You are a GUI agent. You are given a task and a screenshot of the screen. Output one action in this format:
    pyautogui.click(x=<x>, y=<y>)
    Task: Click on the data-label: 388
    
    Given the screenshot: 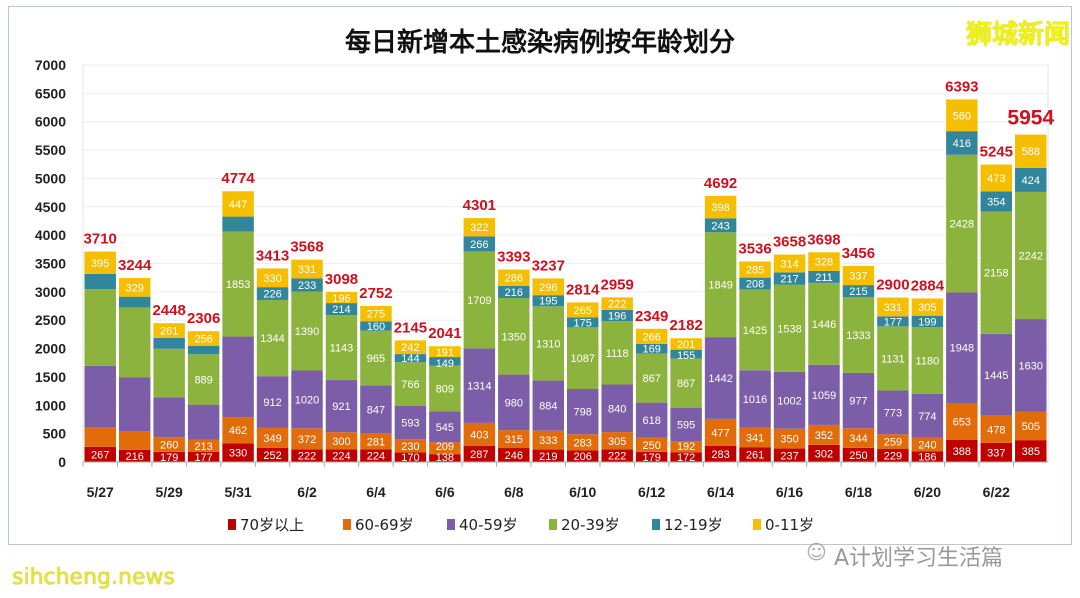 What is the action you would take?
    pyautogui.click(x=962, y=452)
    